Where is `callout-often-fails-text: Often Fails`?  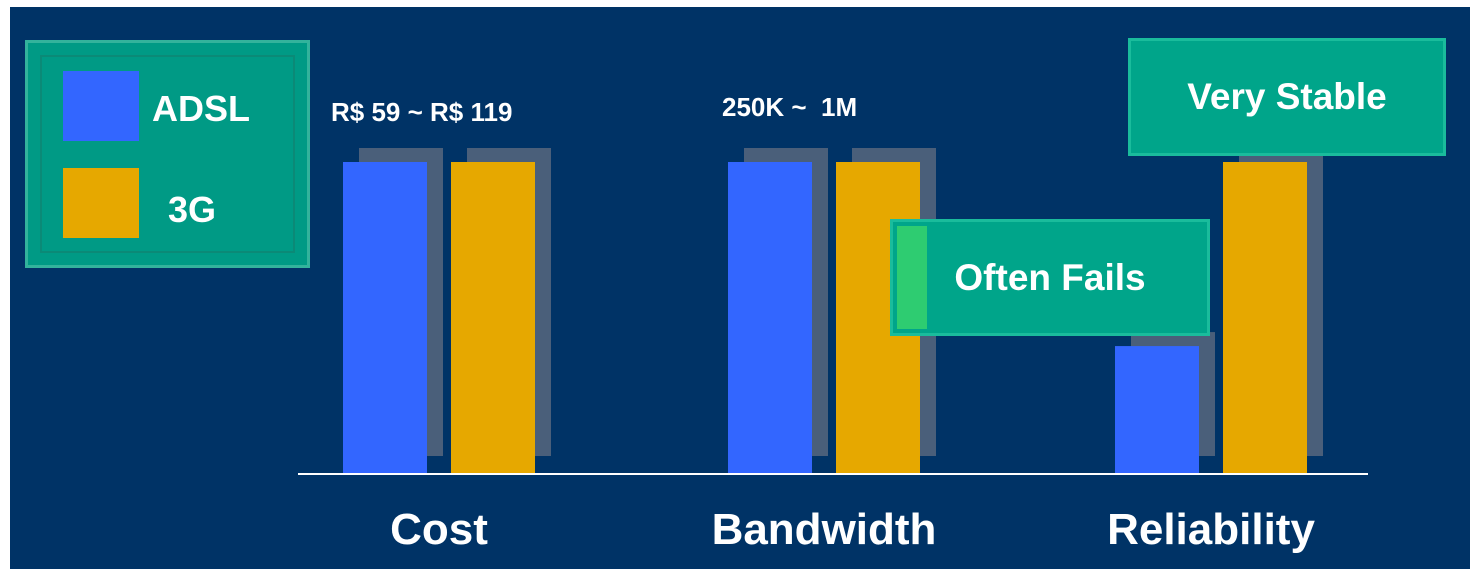 callout-often-fails-text: Often Fails is located at coordinates (1050, 277).